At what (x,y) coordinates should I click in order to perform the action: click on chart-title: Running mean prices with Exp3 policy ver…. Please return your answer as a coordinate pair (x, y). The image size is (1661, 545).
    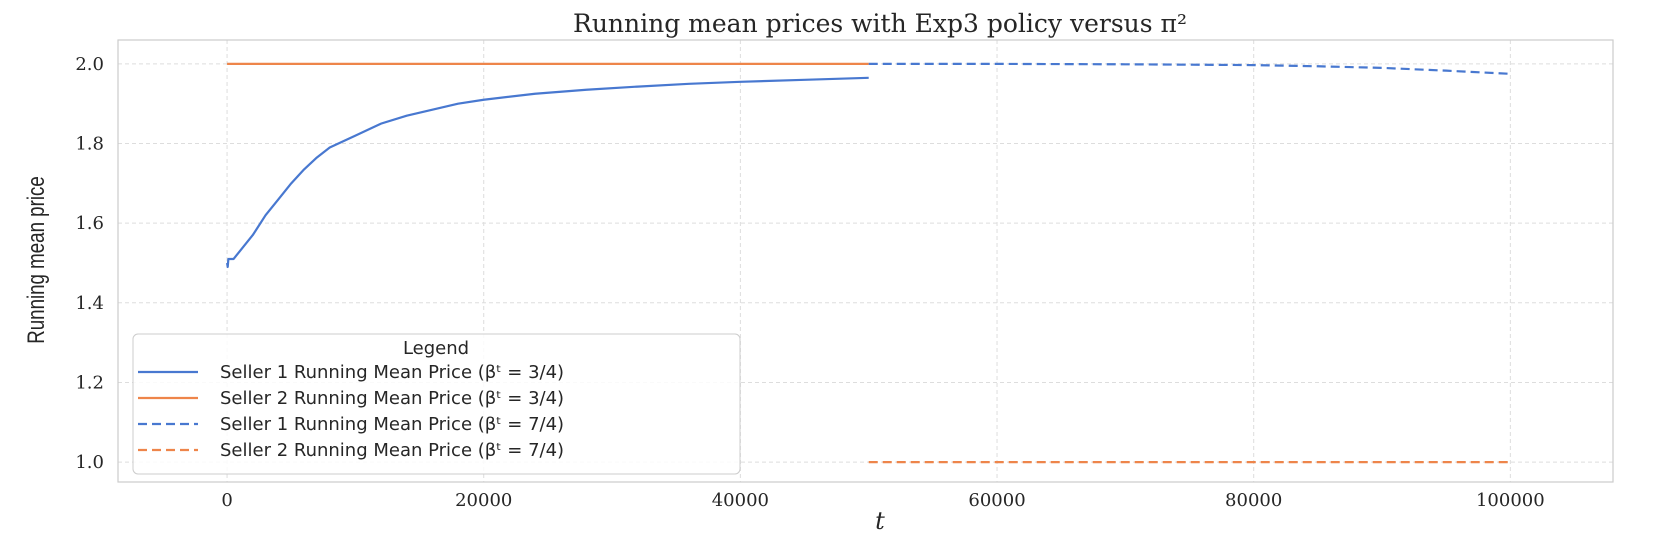
    Looking at the image, I should click on (880, 23).